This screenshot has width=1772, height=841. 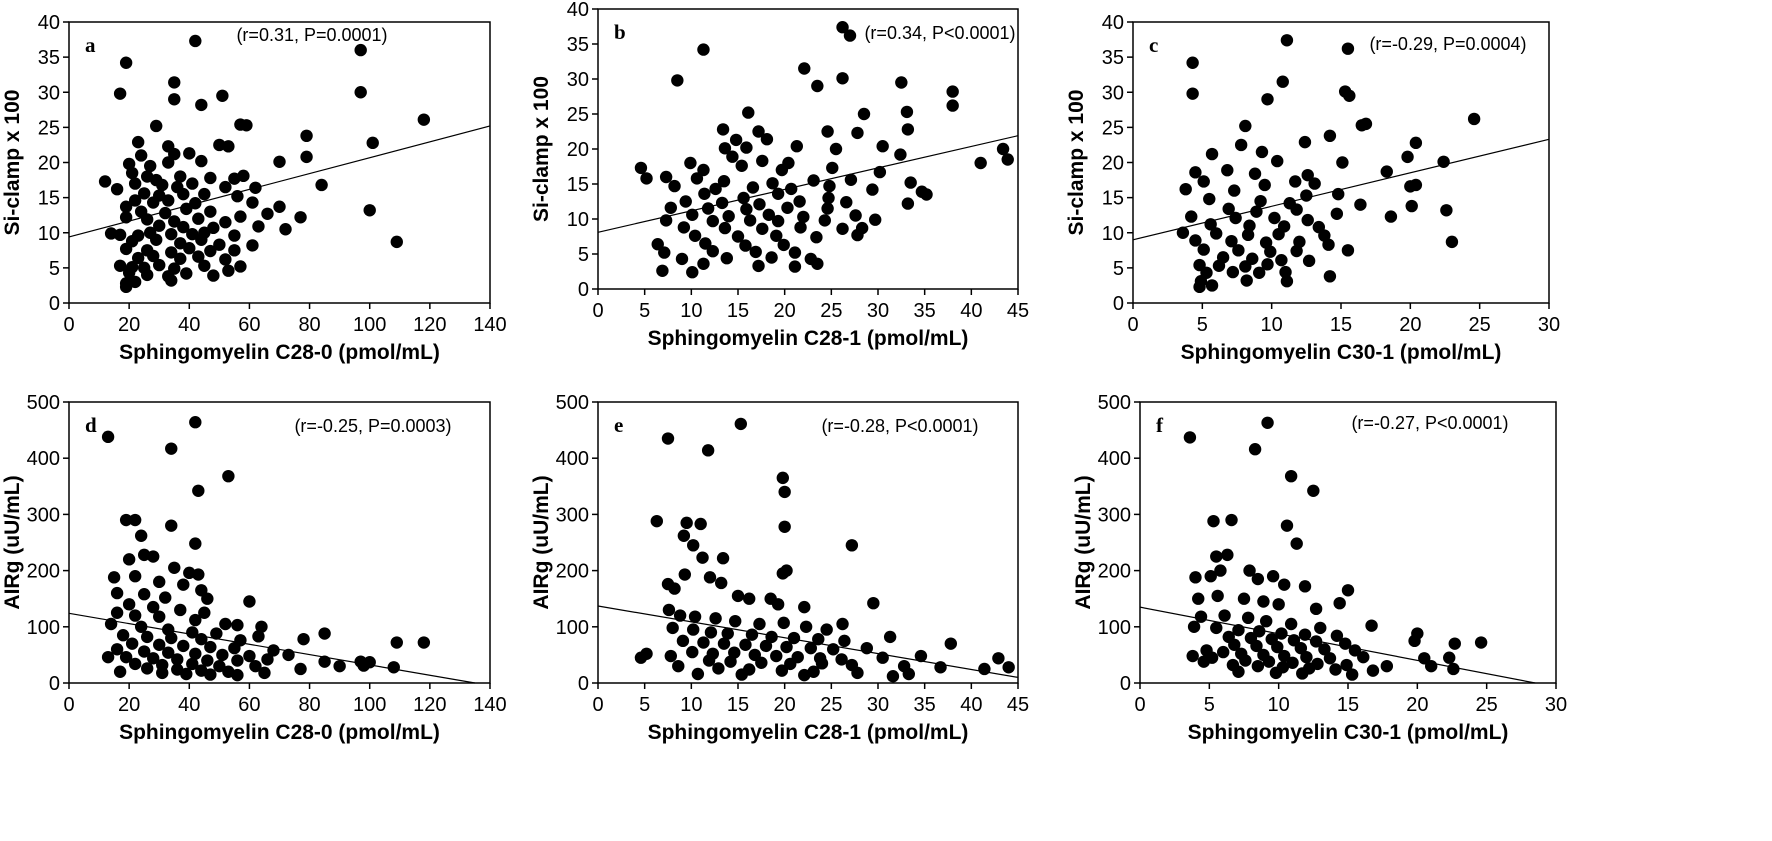 What do you see at coordinates (691, 311) in the screenshot?
I see `panel-b-x-tick-label: 10` at bounding box center [691, 311].